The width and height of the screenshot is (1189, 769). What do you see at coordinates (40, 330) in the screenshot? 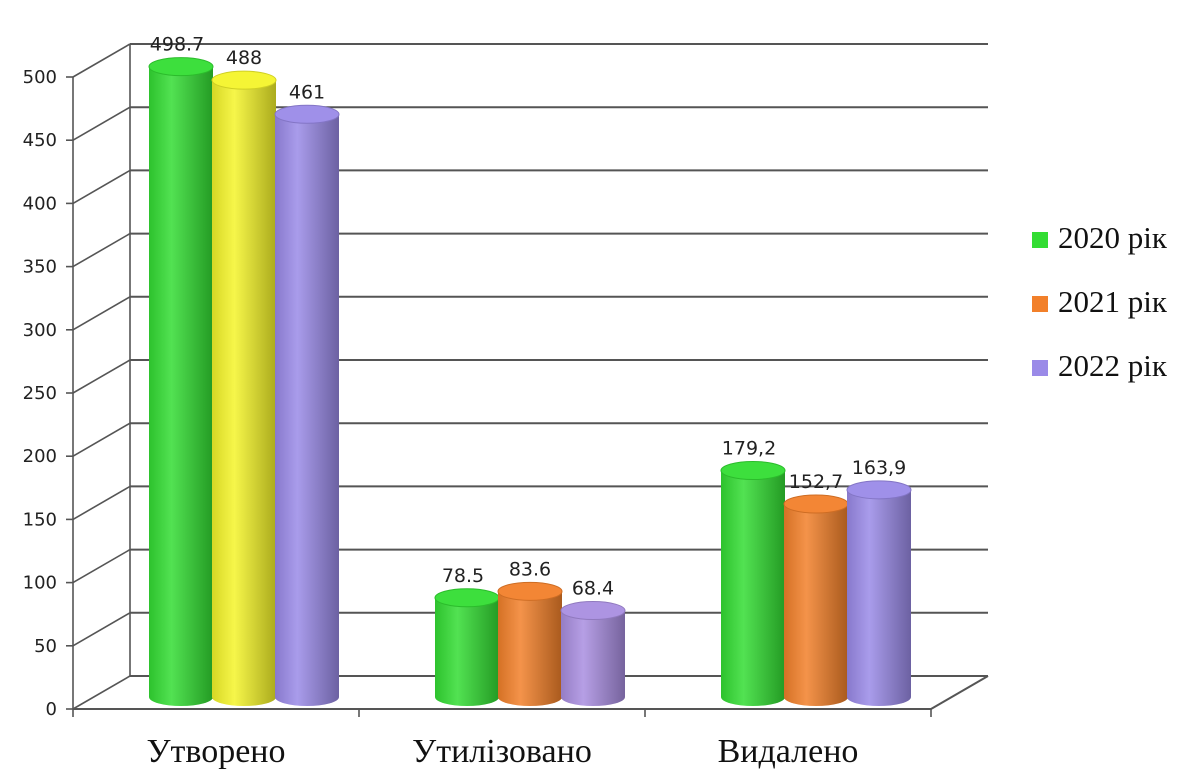
I see `y-tick-label: 300` at bounding box center [40, 330].